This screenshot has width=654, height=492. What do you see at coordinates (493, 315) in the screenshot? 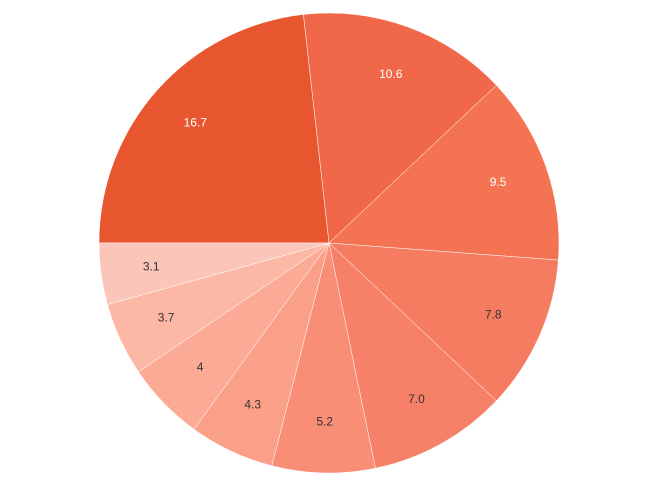
I see `data-label: 7.8` at bounding box center [493, 315].